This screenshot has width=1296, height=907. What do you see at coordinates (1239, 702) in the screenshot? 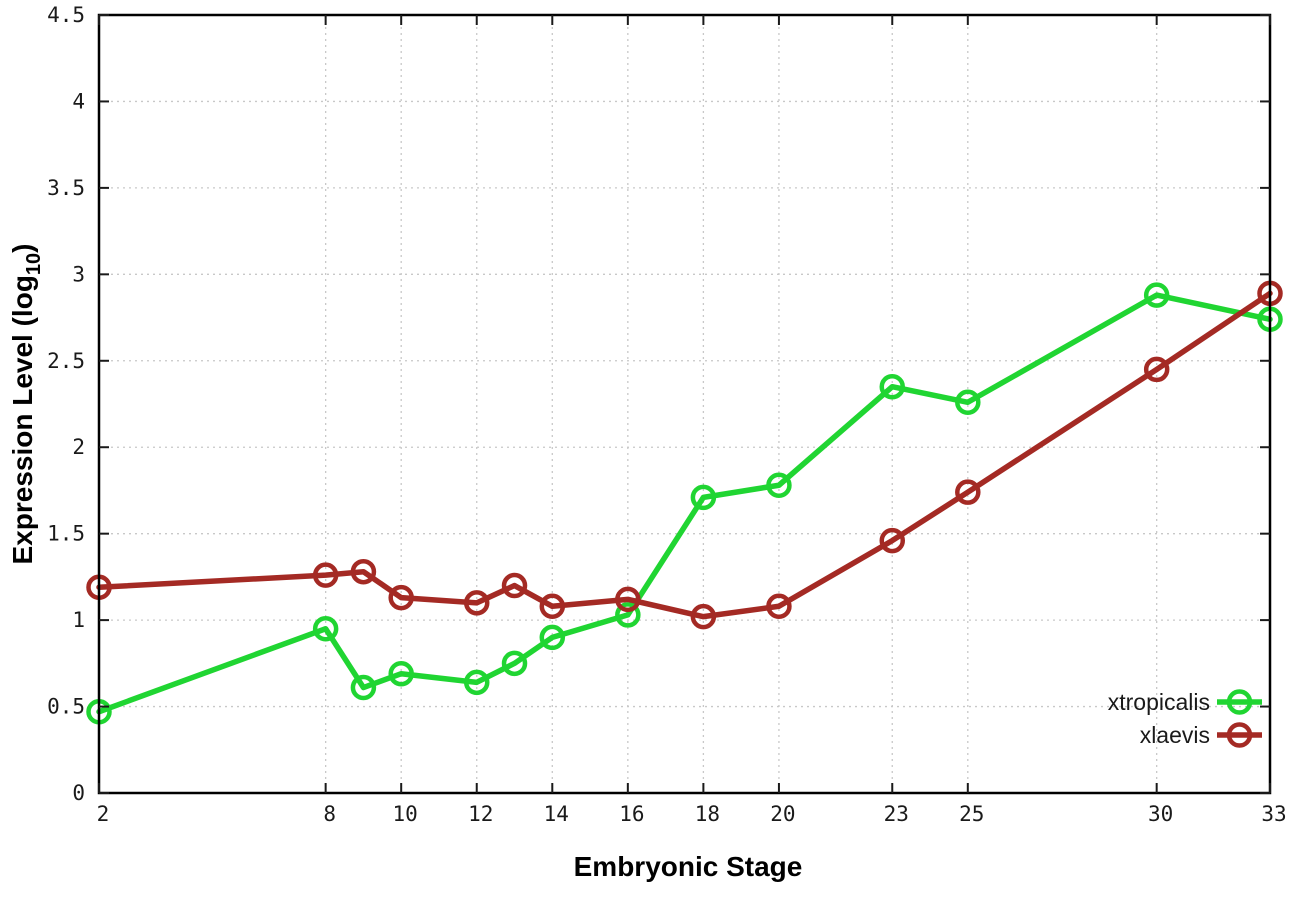
I see `legend-sample-marker-xtropicalis` at bounding box center [1239, 702].